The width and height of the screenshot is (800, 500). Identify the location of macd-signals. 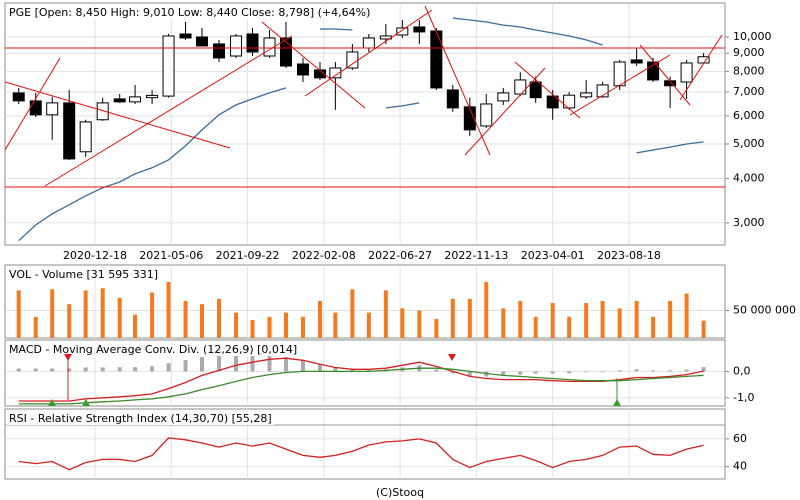
(334, 380).